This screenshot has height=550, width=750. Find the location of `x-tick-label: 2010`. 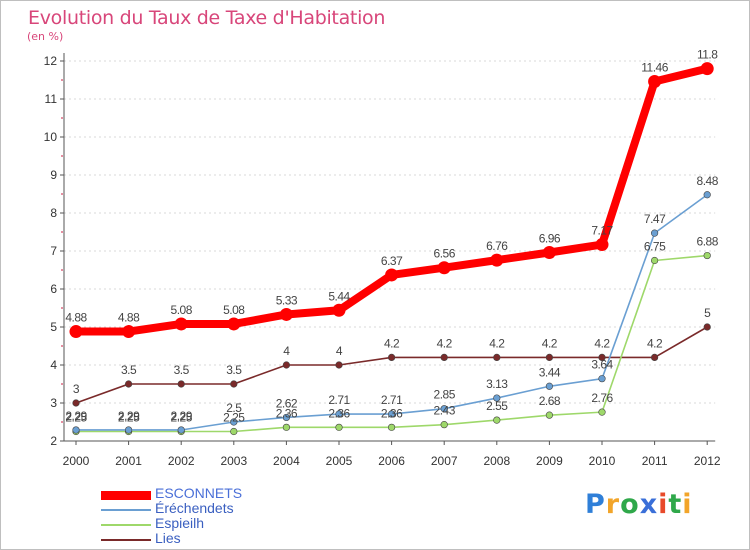

x-tick-label: 2010 is located at coordinates (602, 461).